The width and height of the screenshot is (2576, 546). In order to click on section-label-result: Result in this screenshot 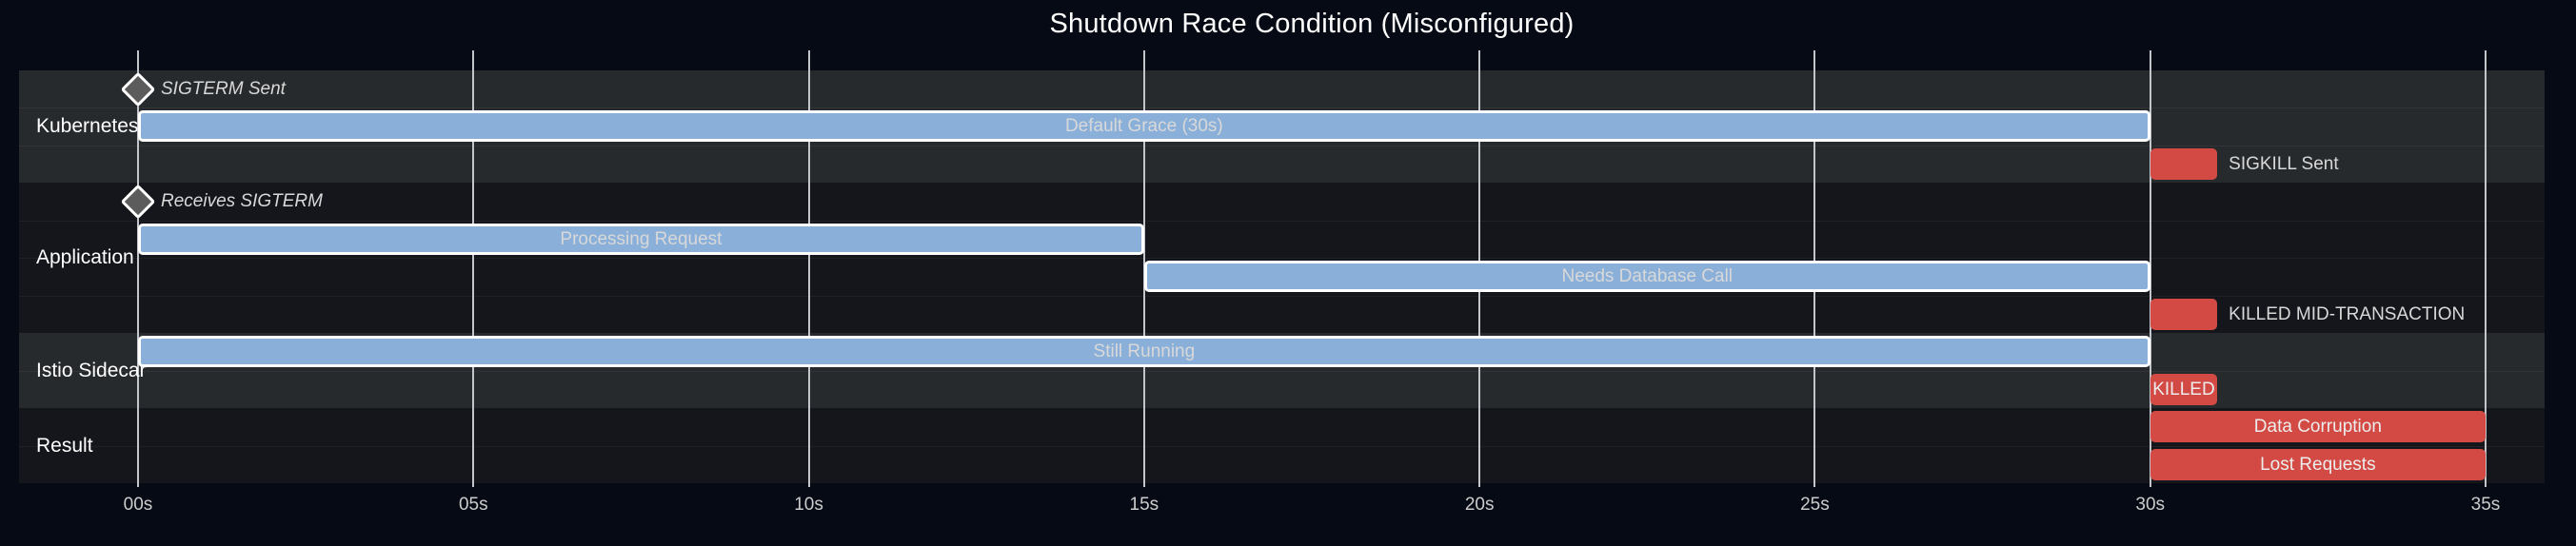, I will do `click(64, 445)`.